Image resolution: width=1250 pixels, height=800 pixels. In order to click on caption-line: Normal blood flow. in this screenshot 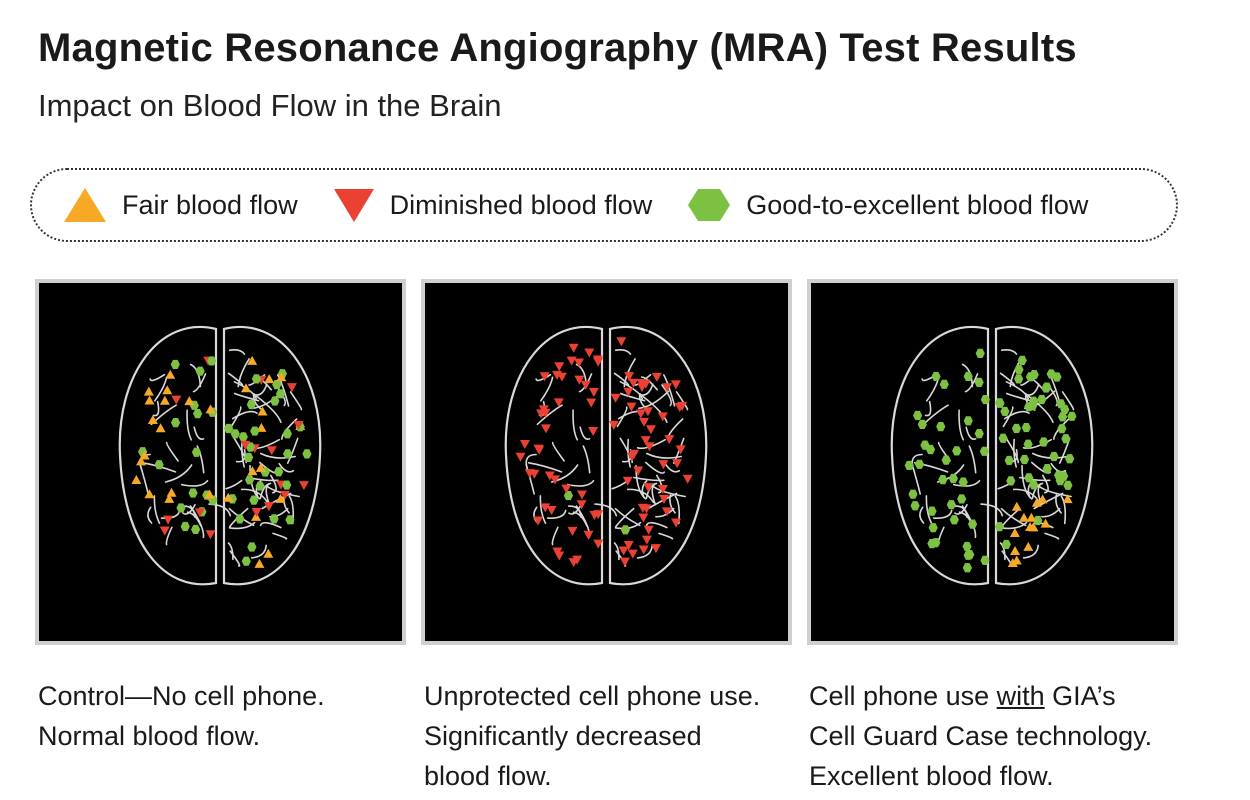, I will do `click(149, 736)`.